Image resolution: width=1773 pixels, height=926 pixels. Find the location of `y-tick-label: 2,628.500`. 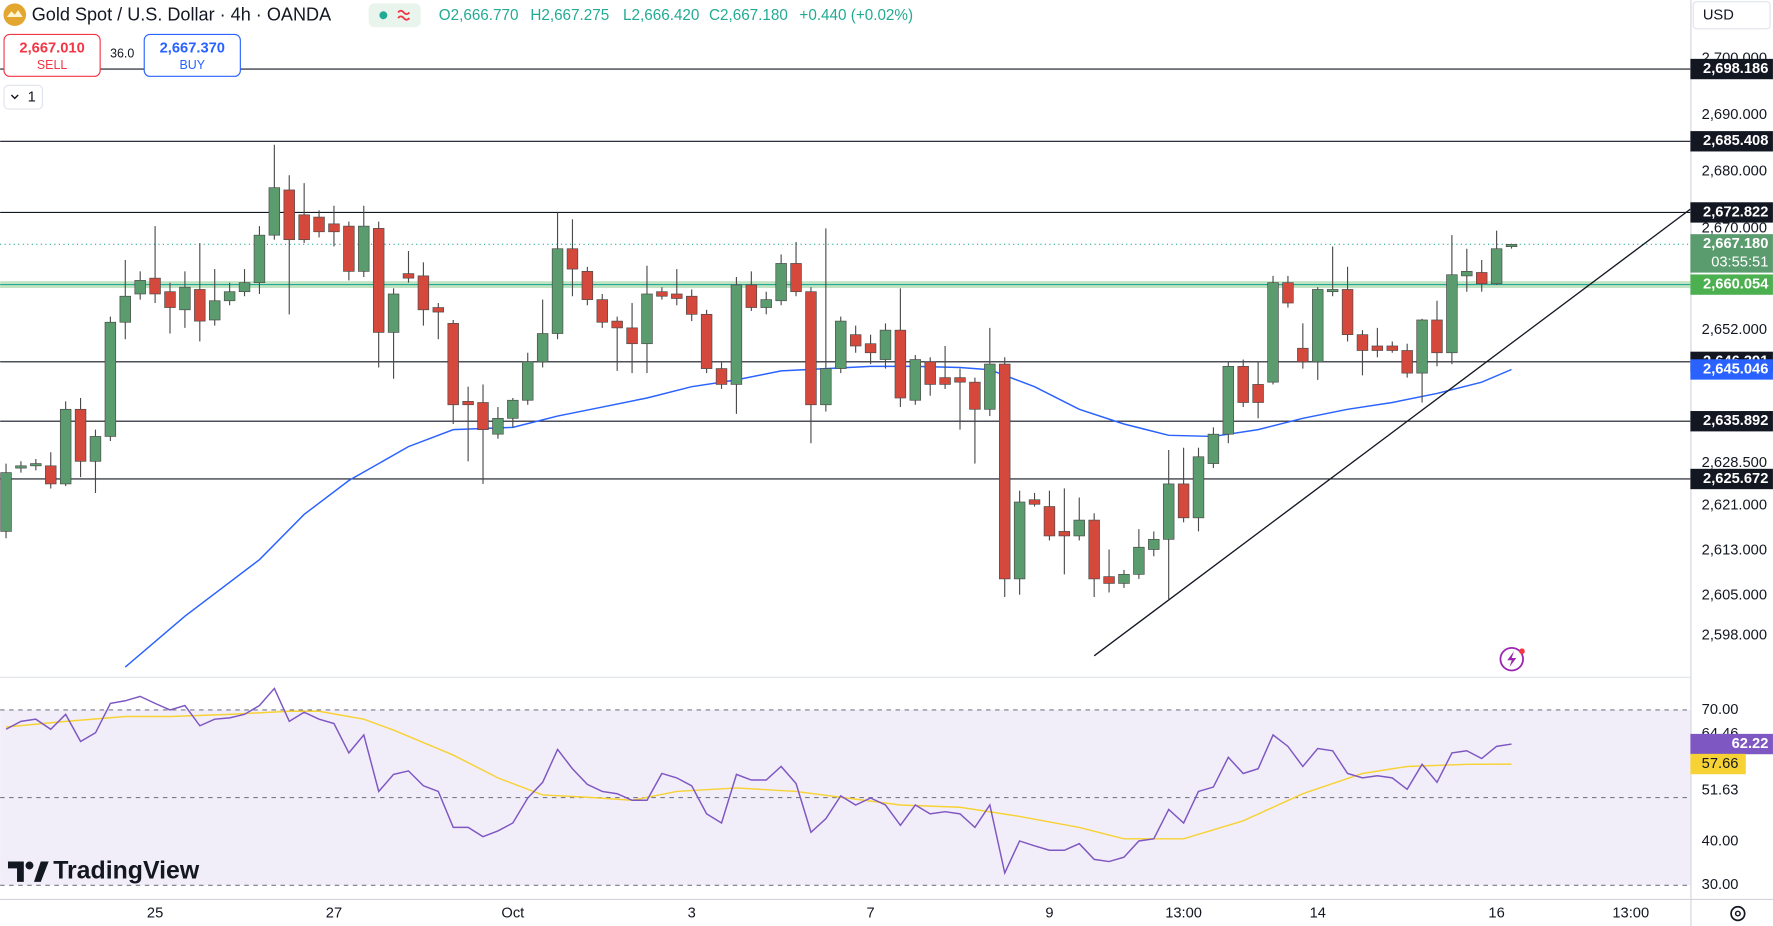

y-tick-label: 2,628.500 is located at coordinates (1734, 463).